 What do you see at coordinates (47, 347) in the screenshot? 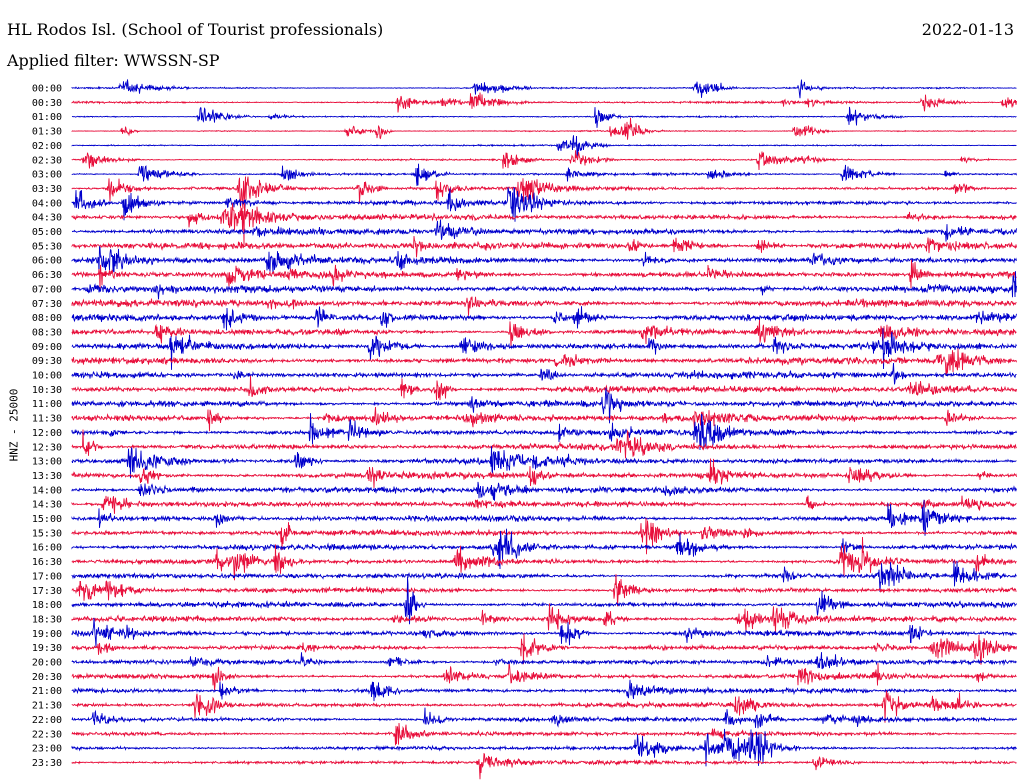
I see `time-tick-label: 09:00` at bounding box center [47, 347].